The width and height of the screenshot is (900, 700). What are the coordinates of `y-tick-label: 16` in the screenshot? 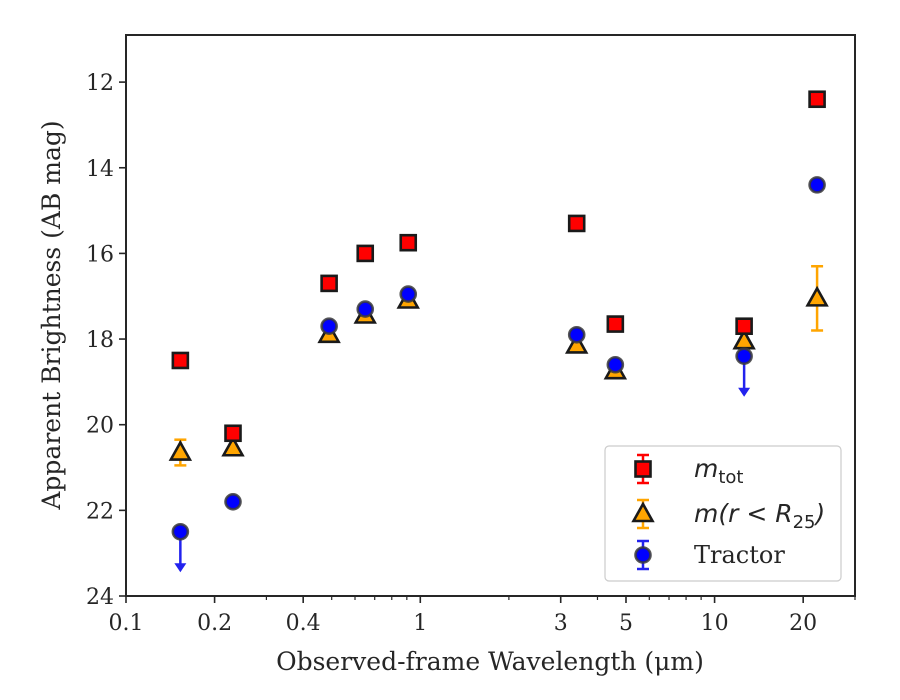 It's located at (100, 254).